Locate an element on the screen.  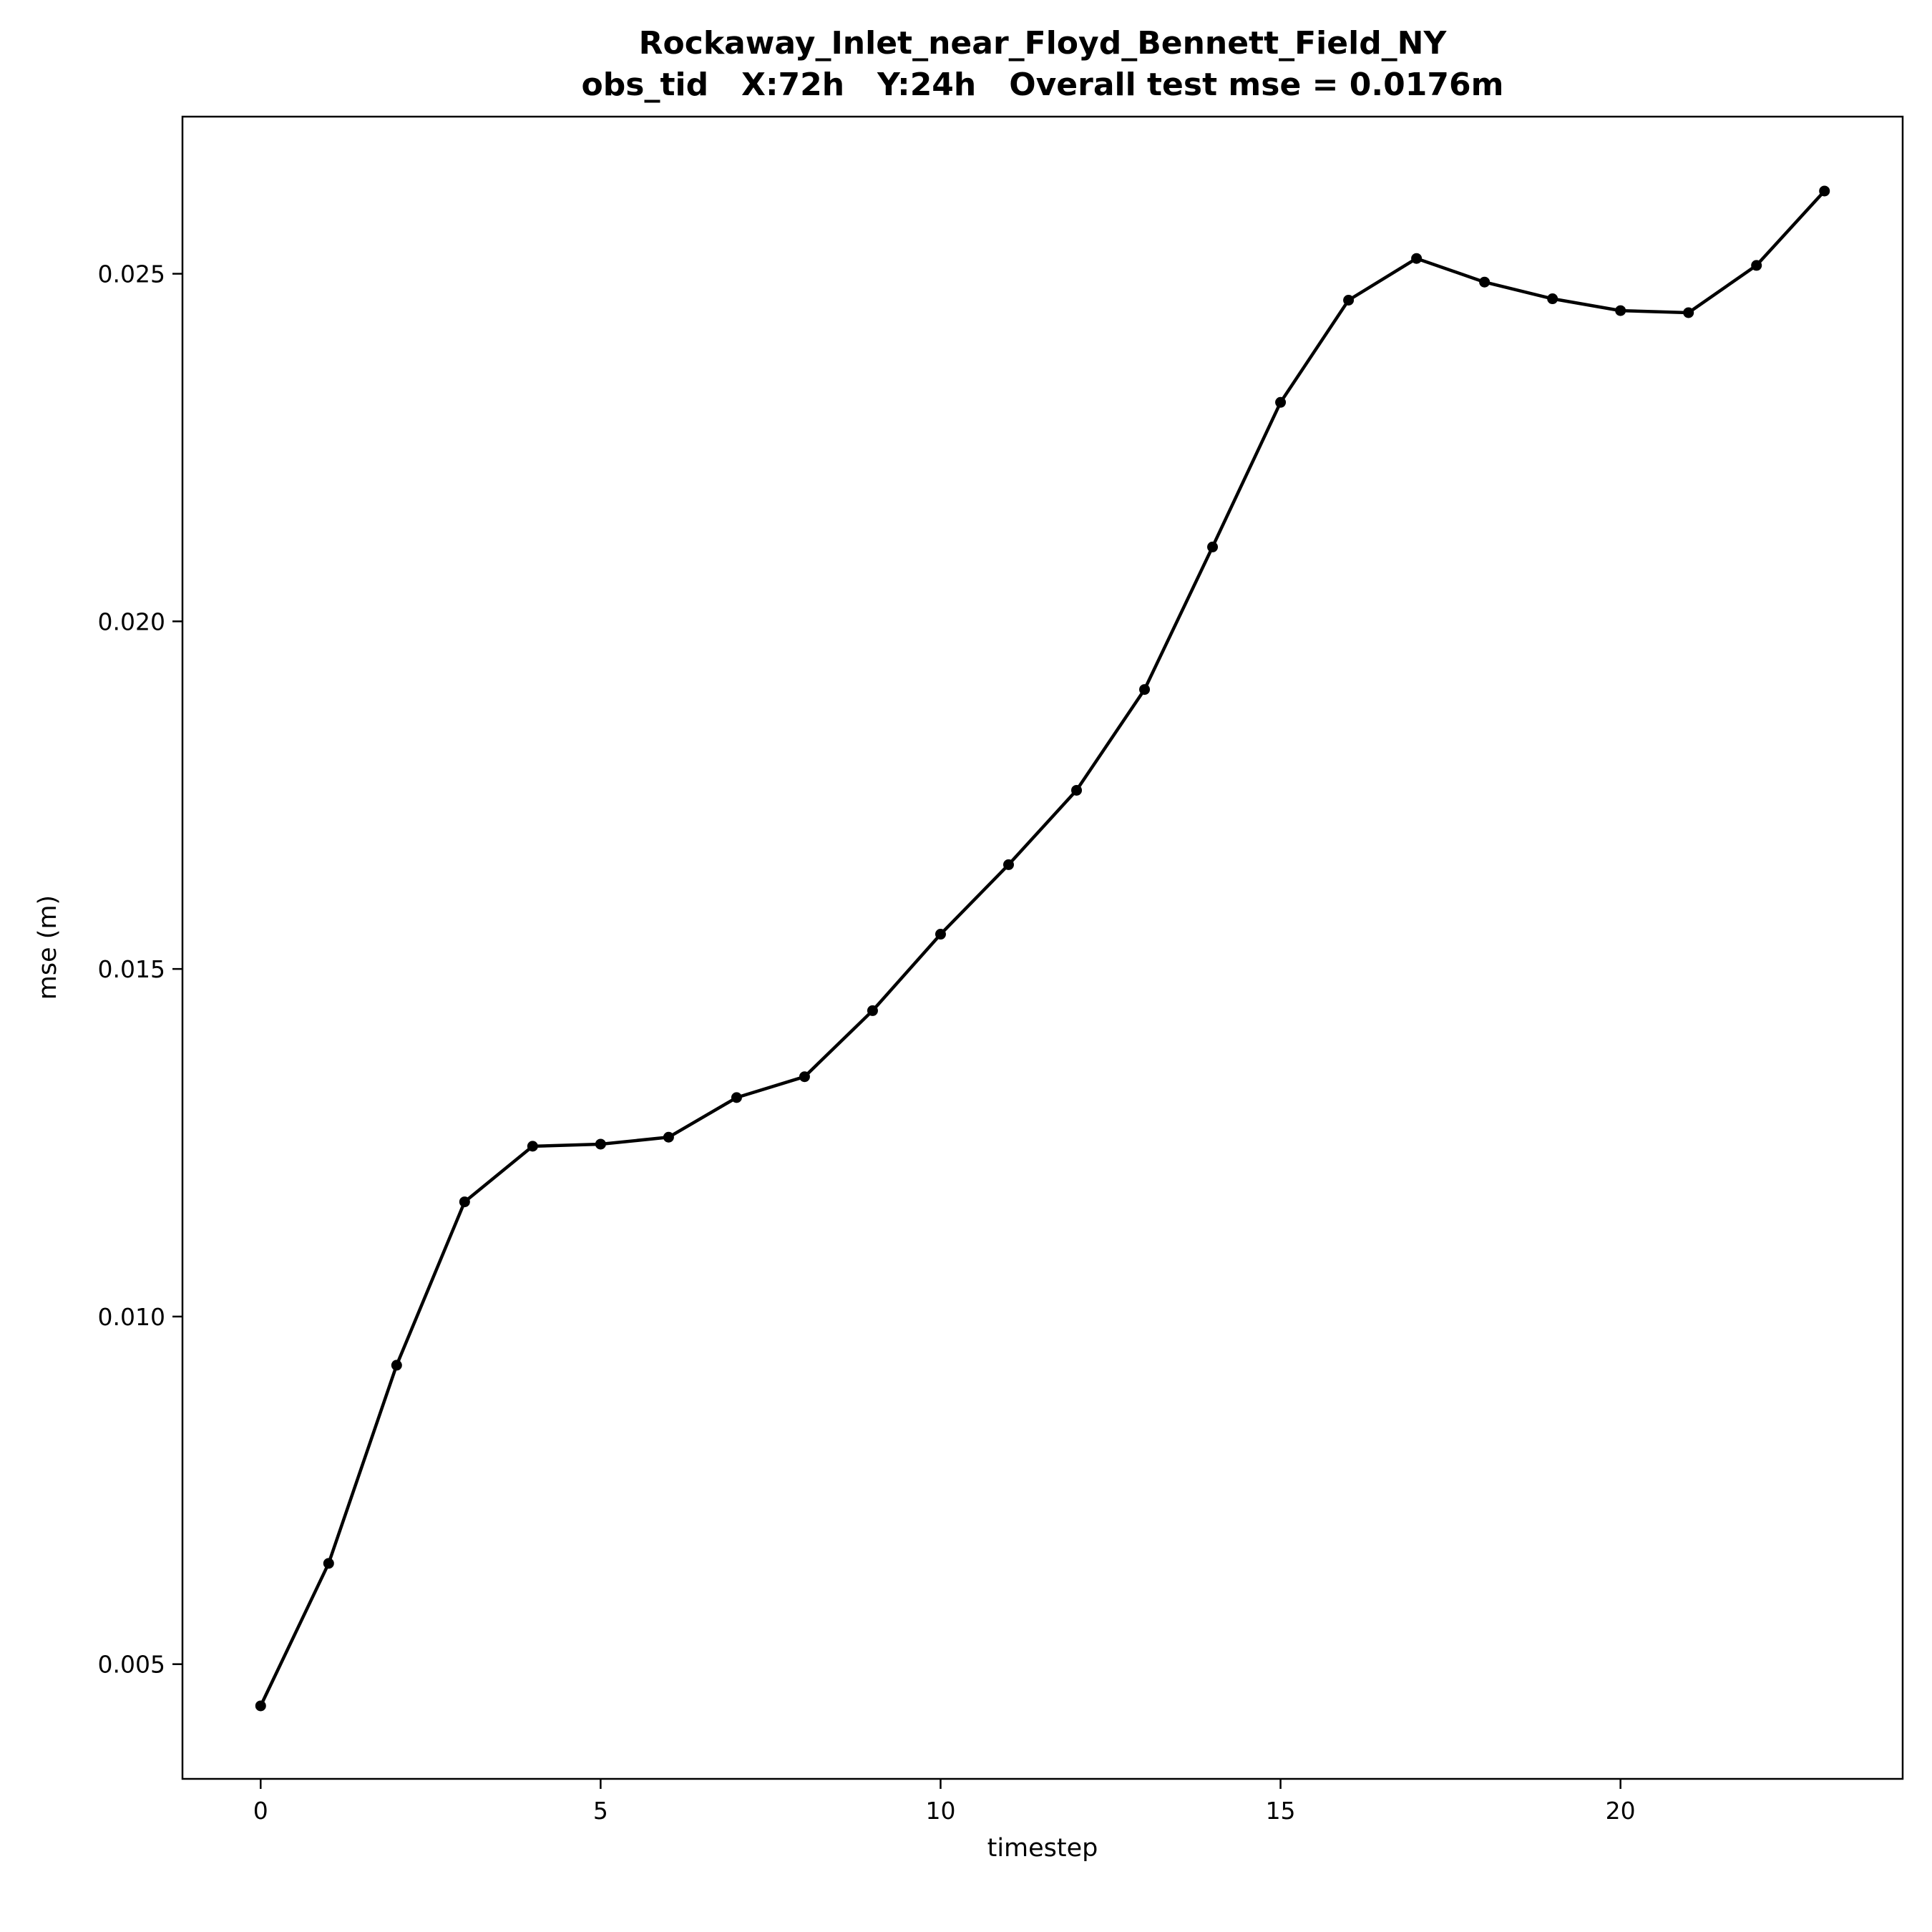
x-tick-label: 5 is located at coordinates (600, 1811).